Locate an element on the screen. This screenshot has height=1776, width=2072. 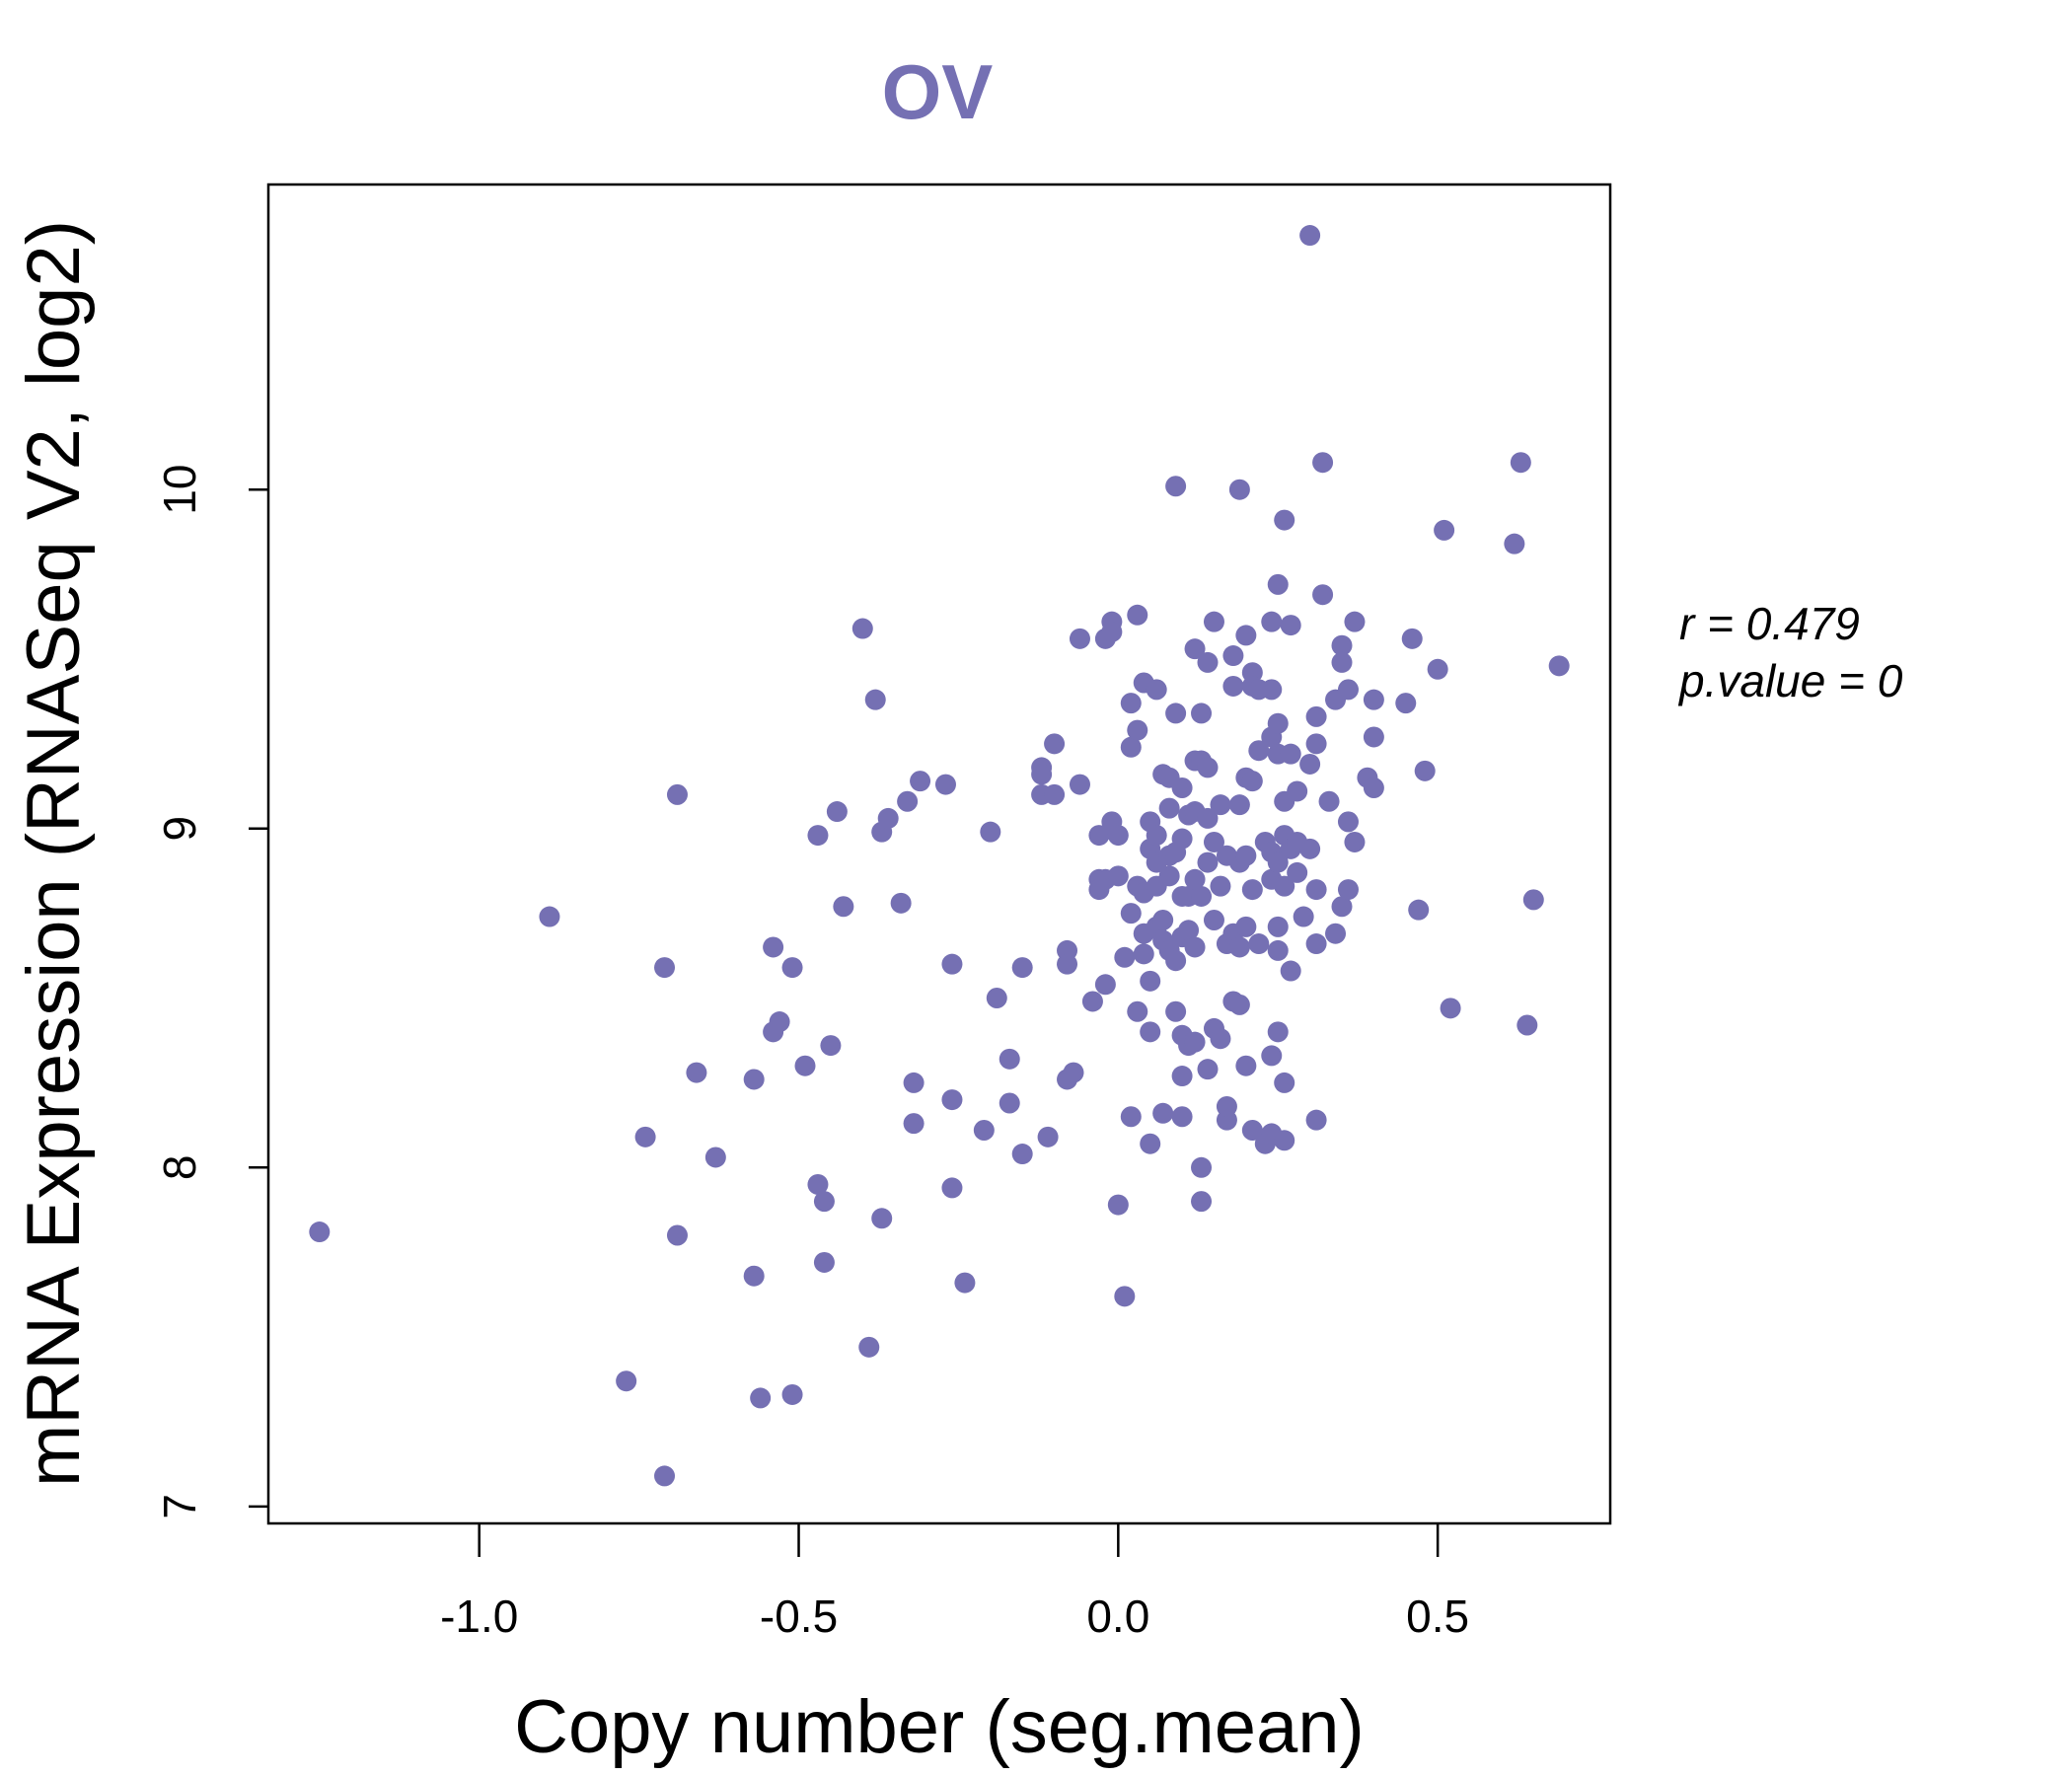
p-value-annotation: p.value = 0 is located at coordinates (1790, 681).